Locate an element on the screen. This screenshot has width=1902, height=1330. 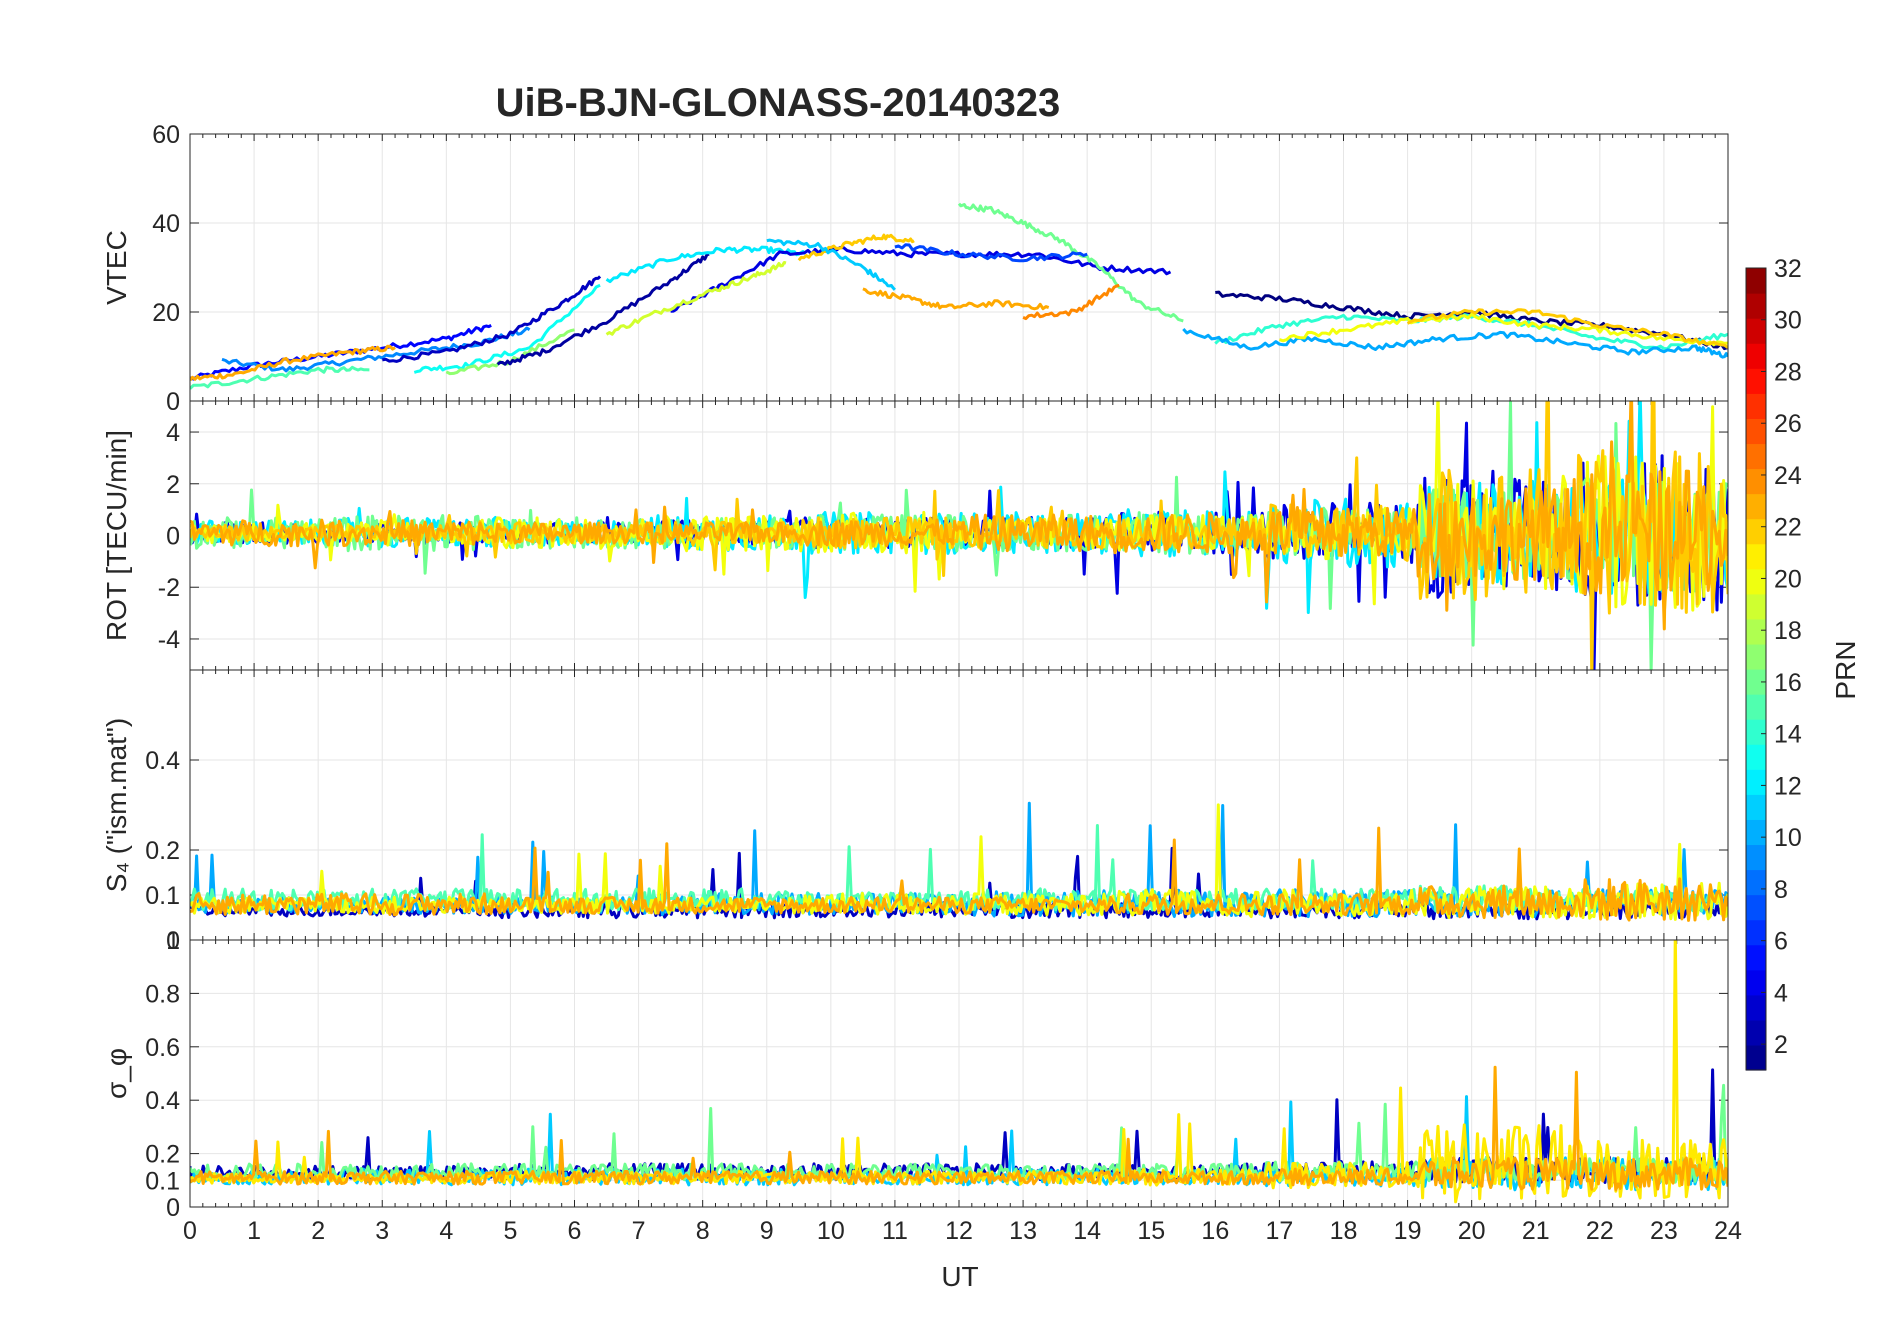
colorbar-tick-label: 2 is located at coordinates (1781, 1045).